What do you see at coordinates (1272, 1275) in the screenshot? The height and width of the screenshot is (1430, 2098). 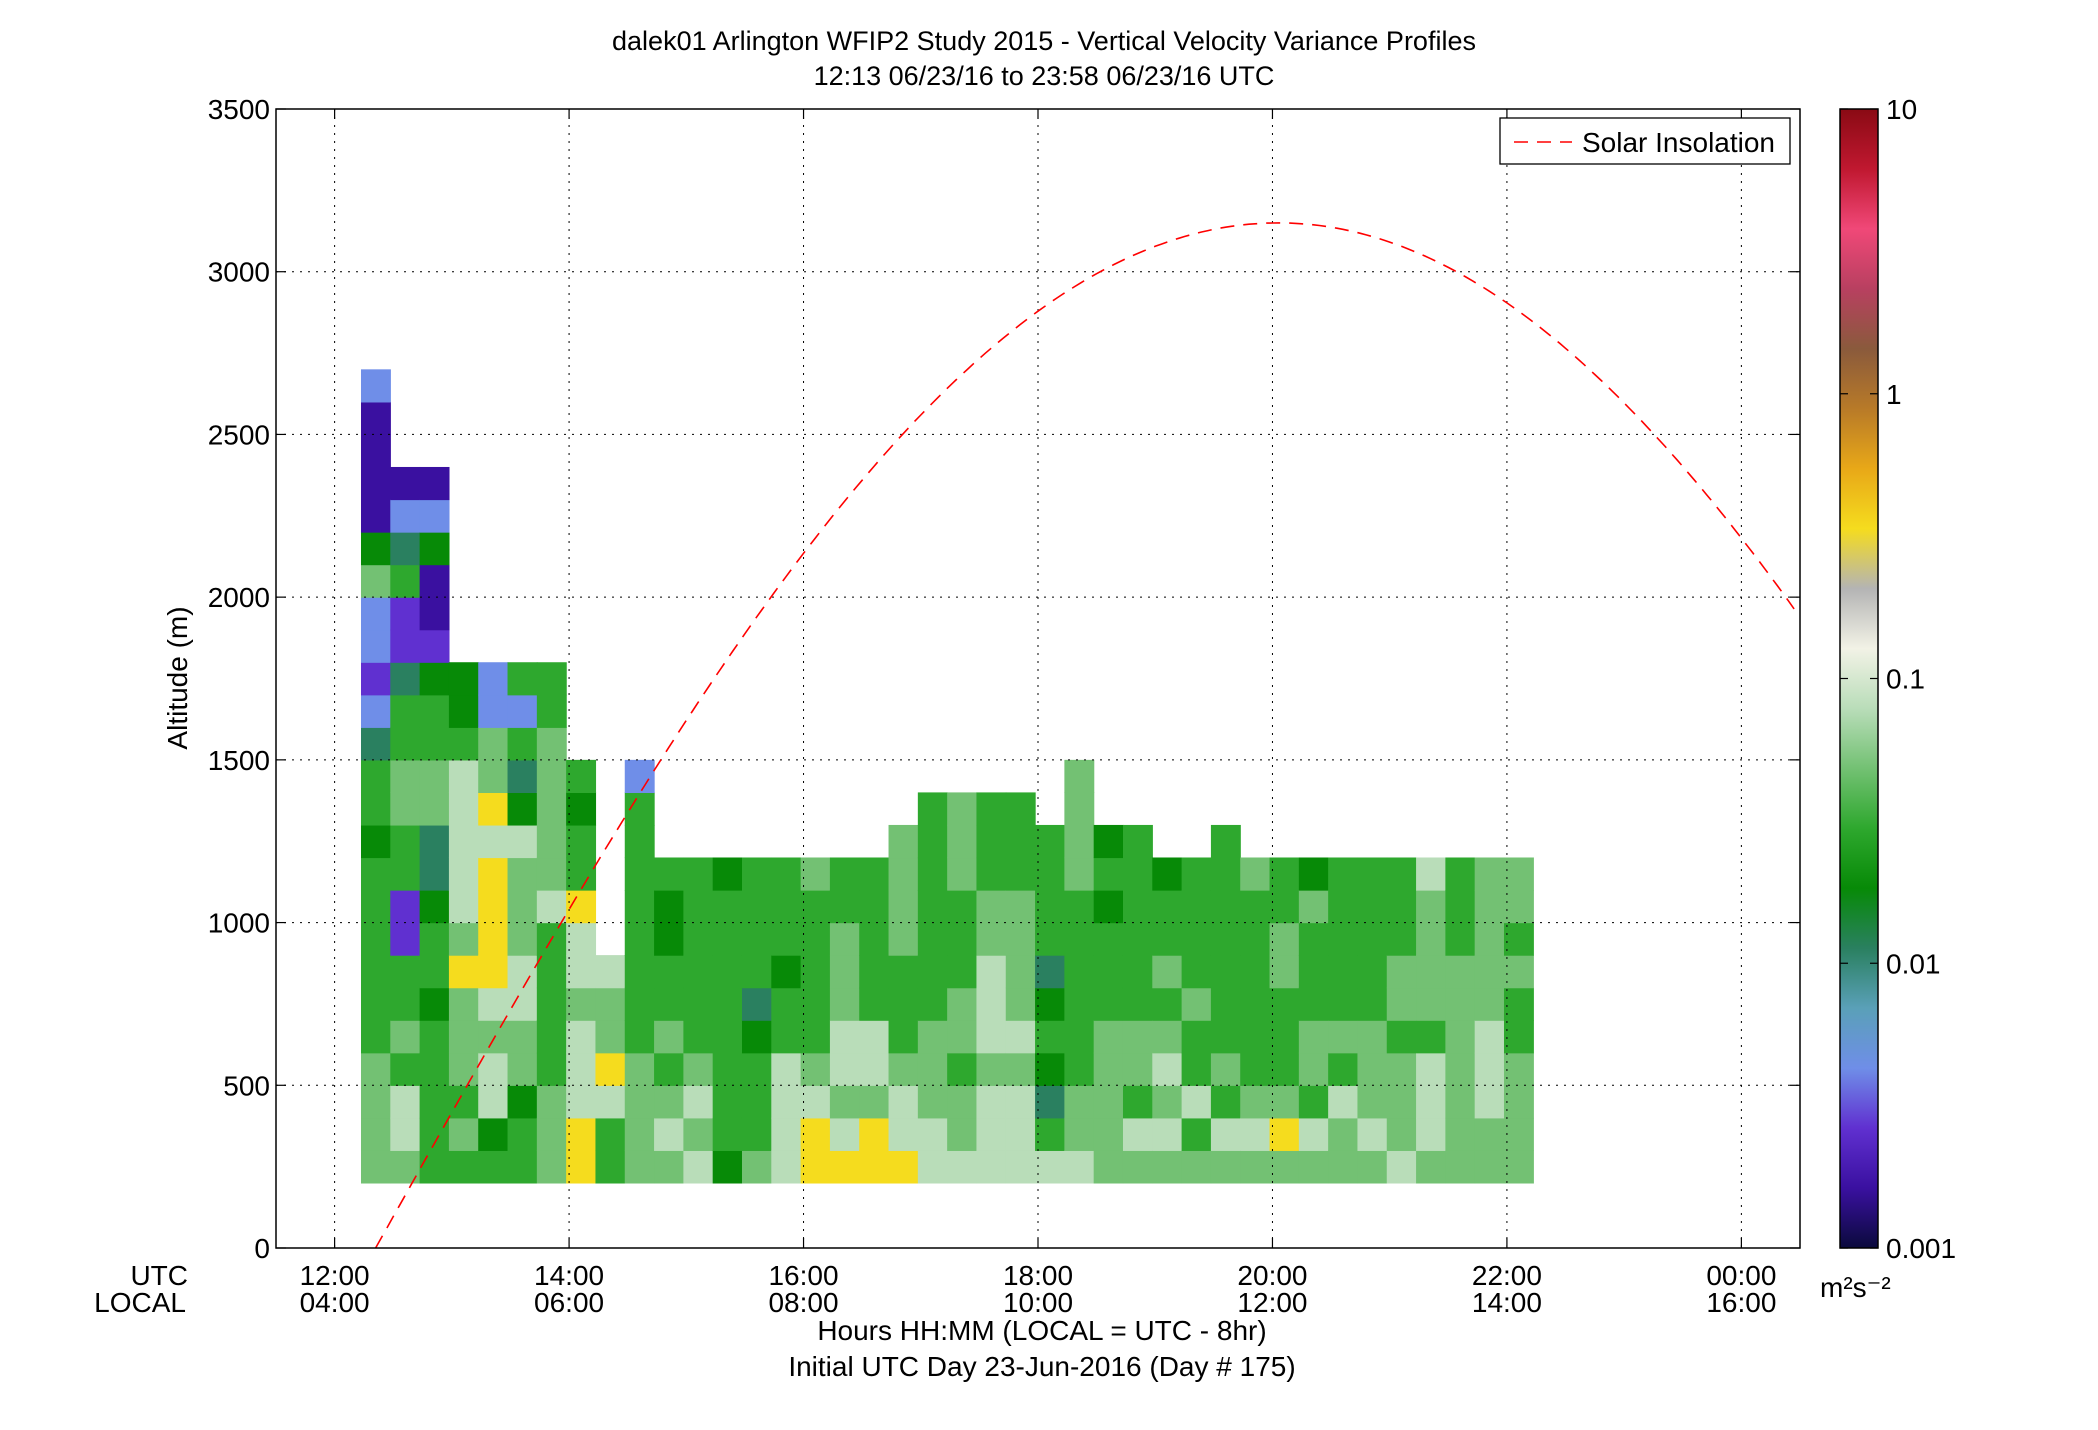 I see `x-tick-label-utc: 20:00` at bounding box center [1272, 1275].